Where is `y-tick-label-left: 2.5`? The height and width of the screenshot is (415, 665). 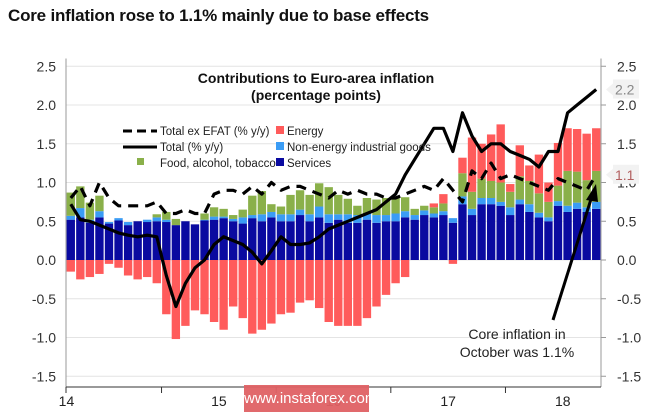 y-tick-label-left: 2.5 is located at coordinates (47, 66).